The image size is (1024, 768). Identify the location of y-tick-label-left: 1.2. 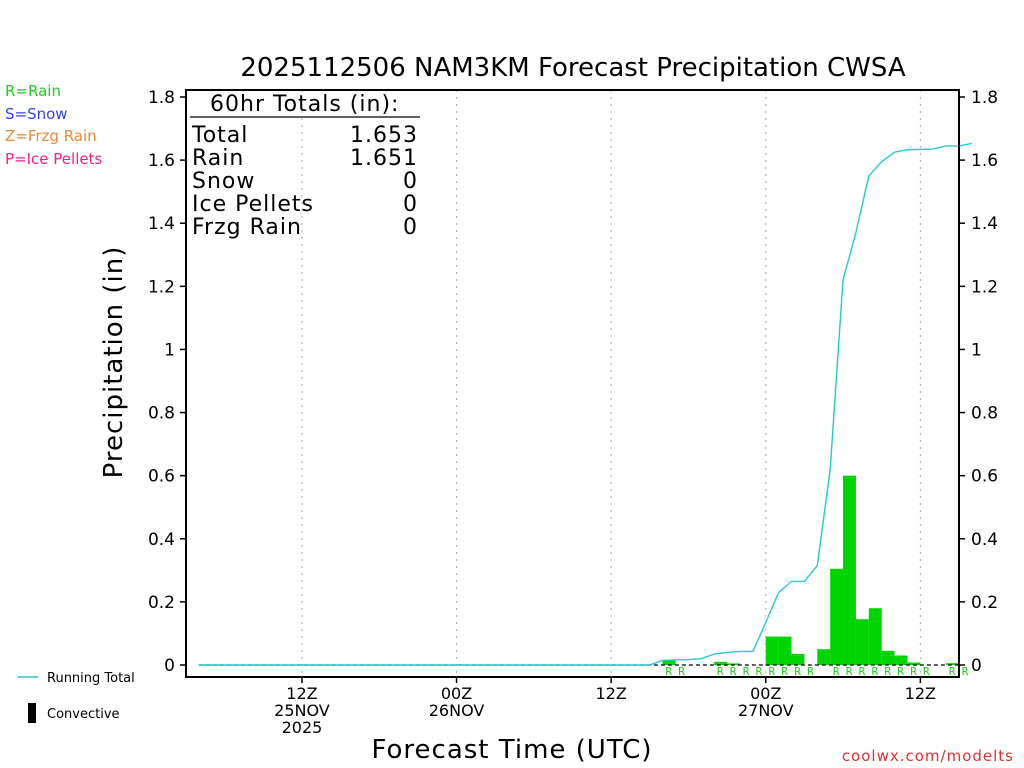
(161, 287).